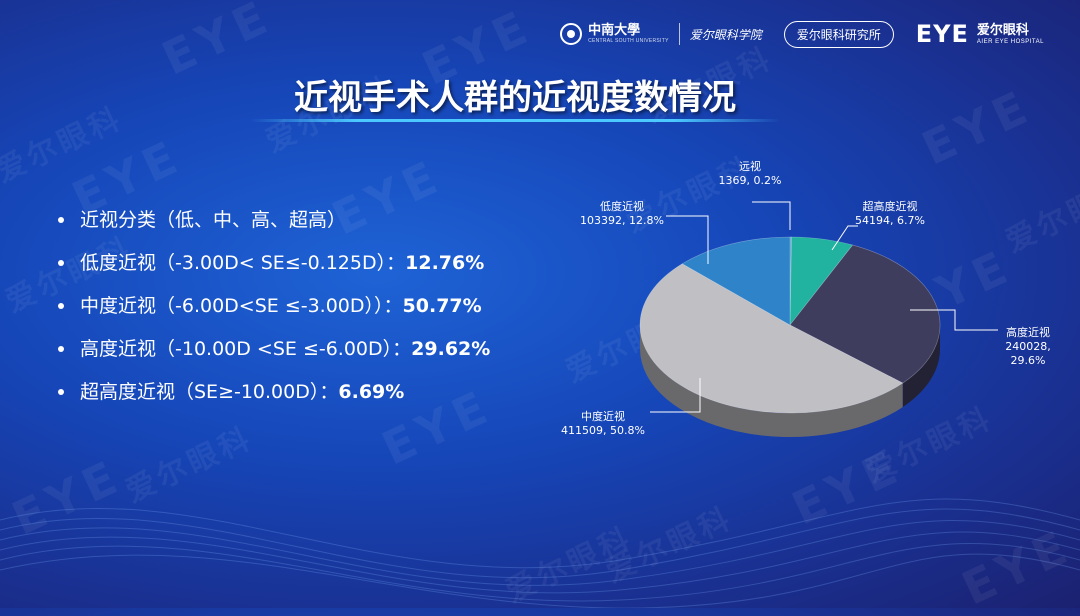  I want to click on university-logo: 中南大學 CENTRAL SOUTH UNIVERSITY 爱尔眼科学院, so click(661, 34).